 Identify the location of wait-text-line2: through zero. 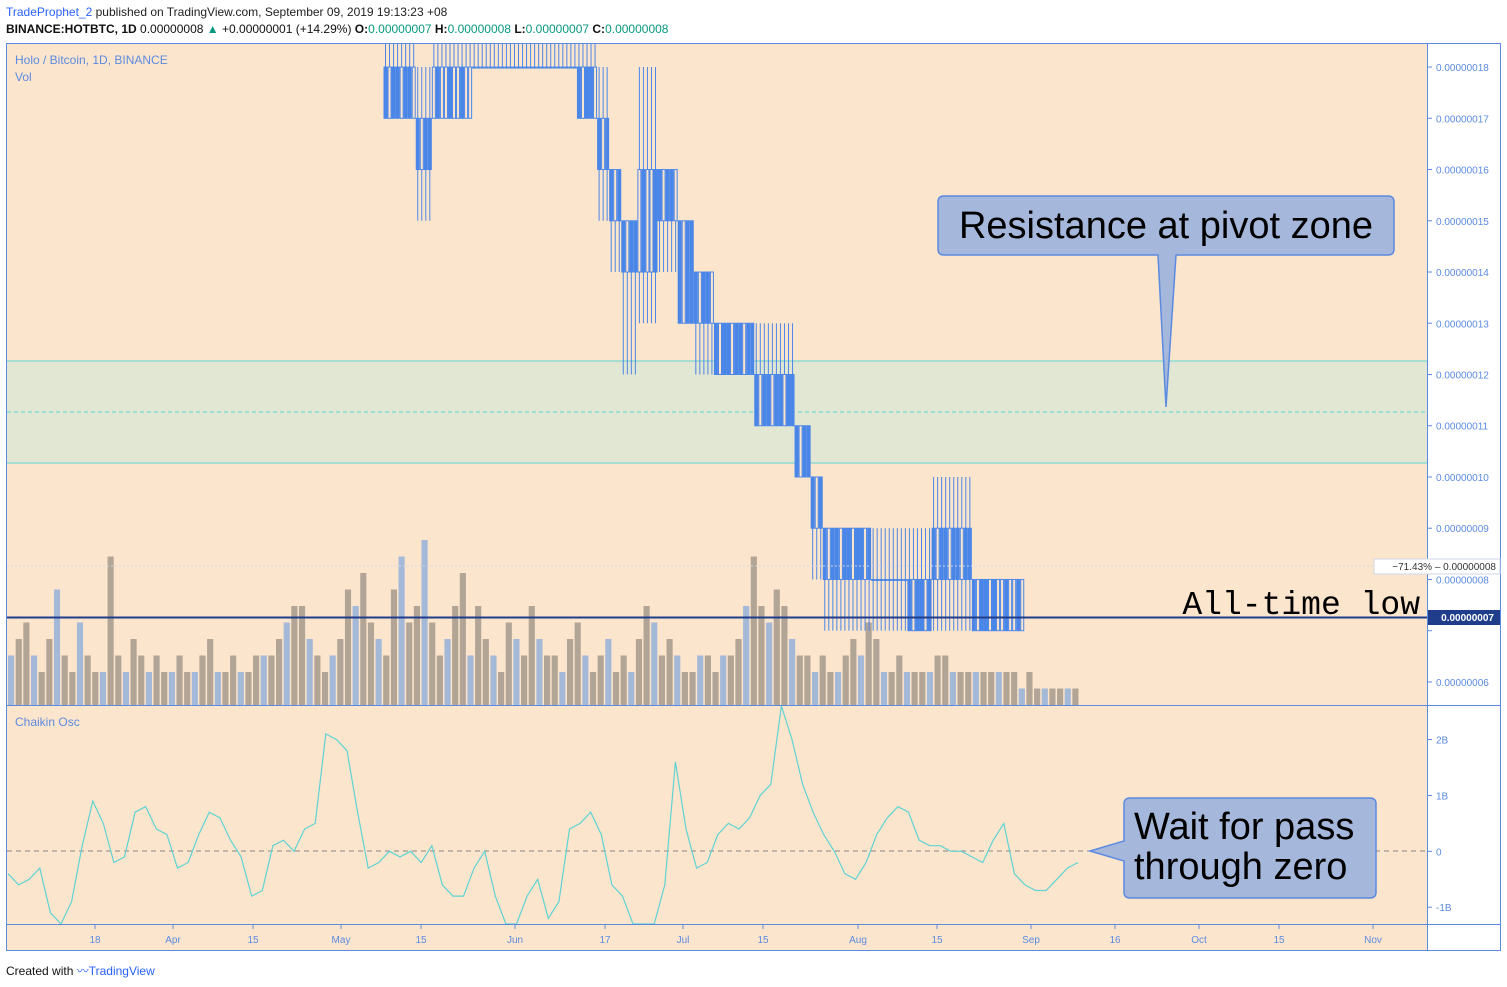
(1240, 867).